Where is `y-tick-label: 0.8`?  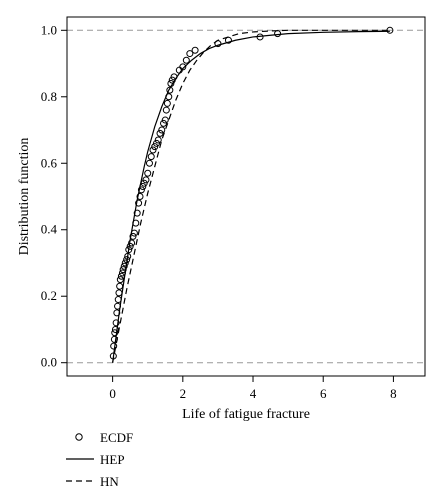
y-tick-label: 0.8 is located at coordinates (49, 96).